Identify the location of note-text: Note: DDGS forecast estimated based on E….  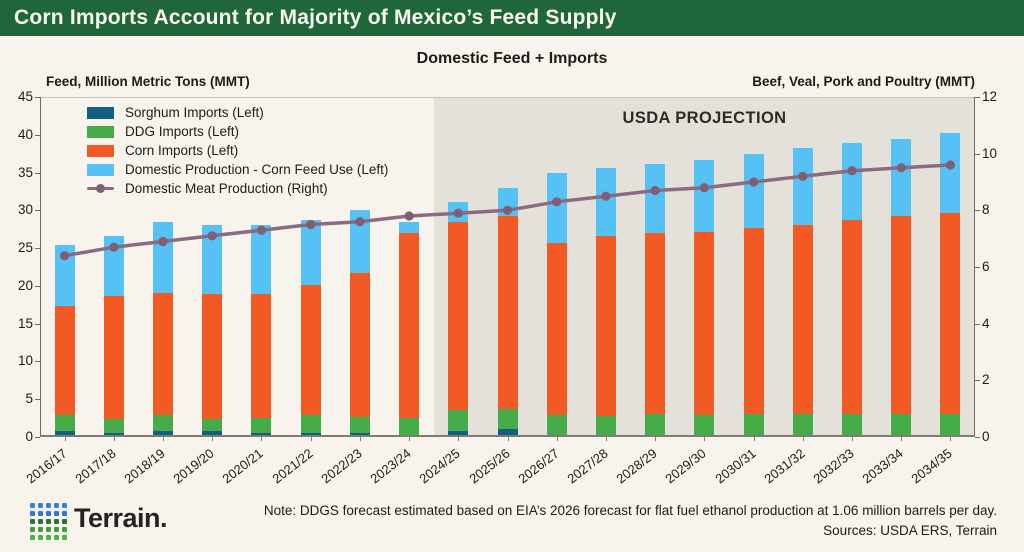
(630, 510).